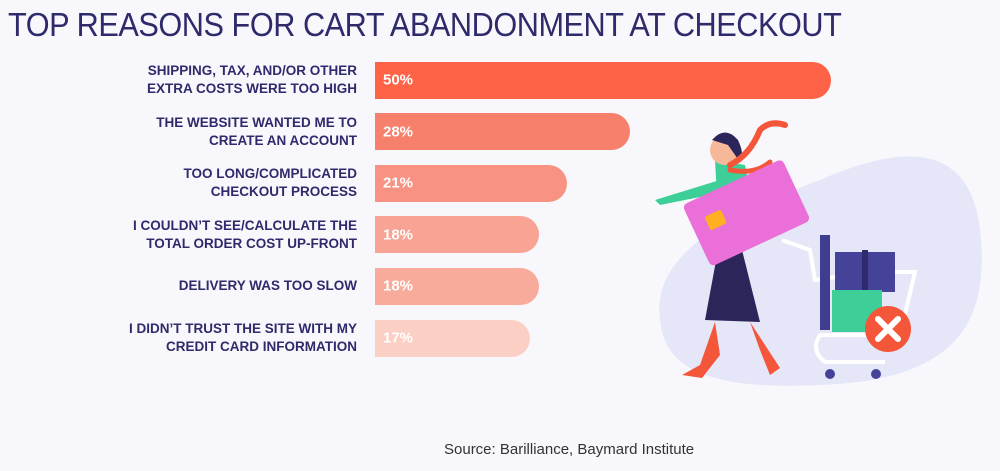 Image resolution: width=1000 pixels, height=471 pixels. Describe the element at coordinates (849, 307) in the screenshot. I see `shopping-cart-icon` at that location.